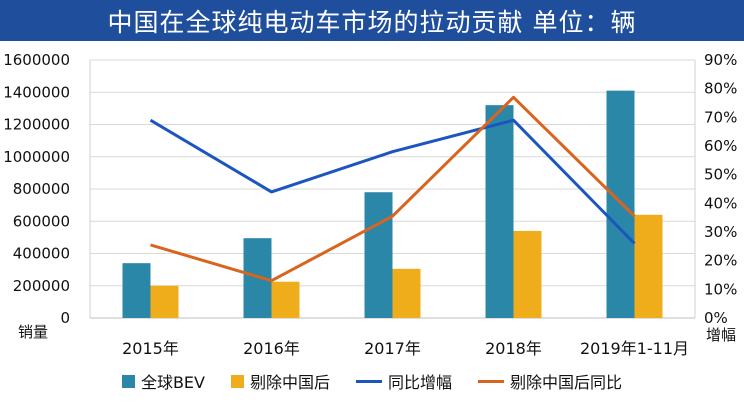  Describe the element at coordinates (33, 332) in the screenshot. I see `y-axis-label: 销量` at that location.